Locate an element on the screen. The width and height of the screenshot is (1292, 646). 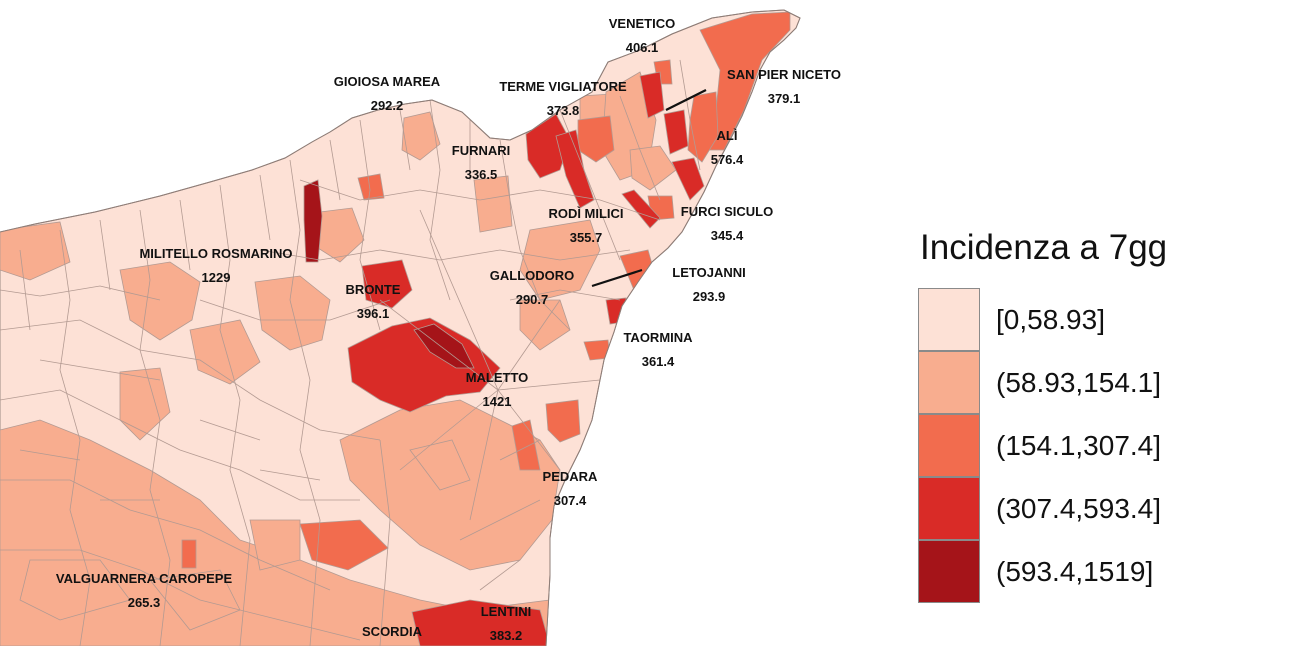
legend-label: [0,58.93] is located at coordinates (1050, 319).